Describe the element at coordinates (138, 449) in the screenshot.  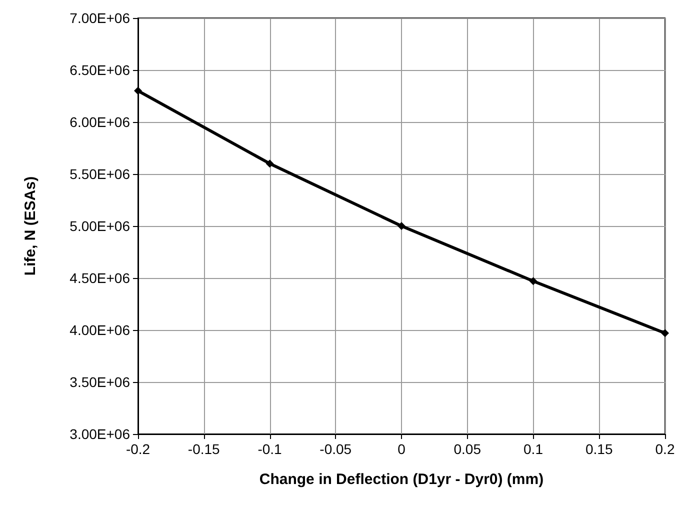
I see `x-tick-label: -0.2` at that location.